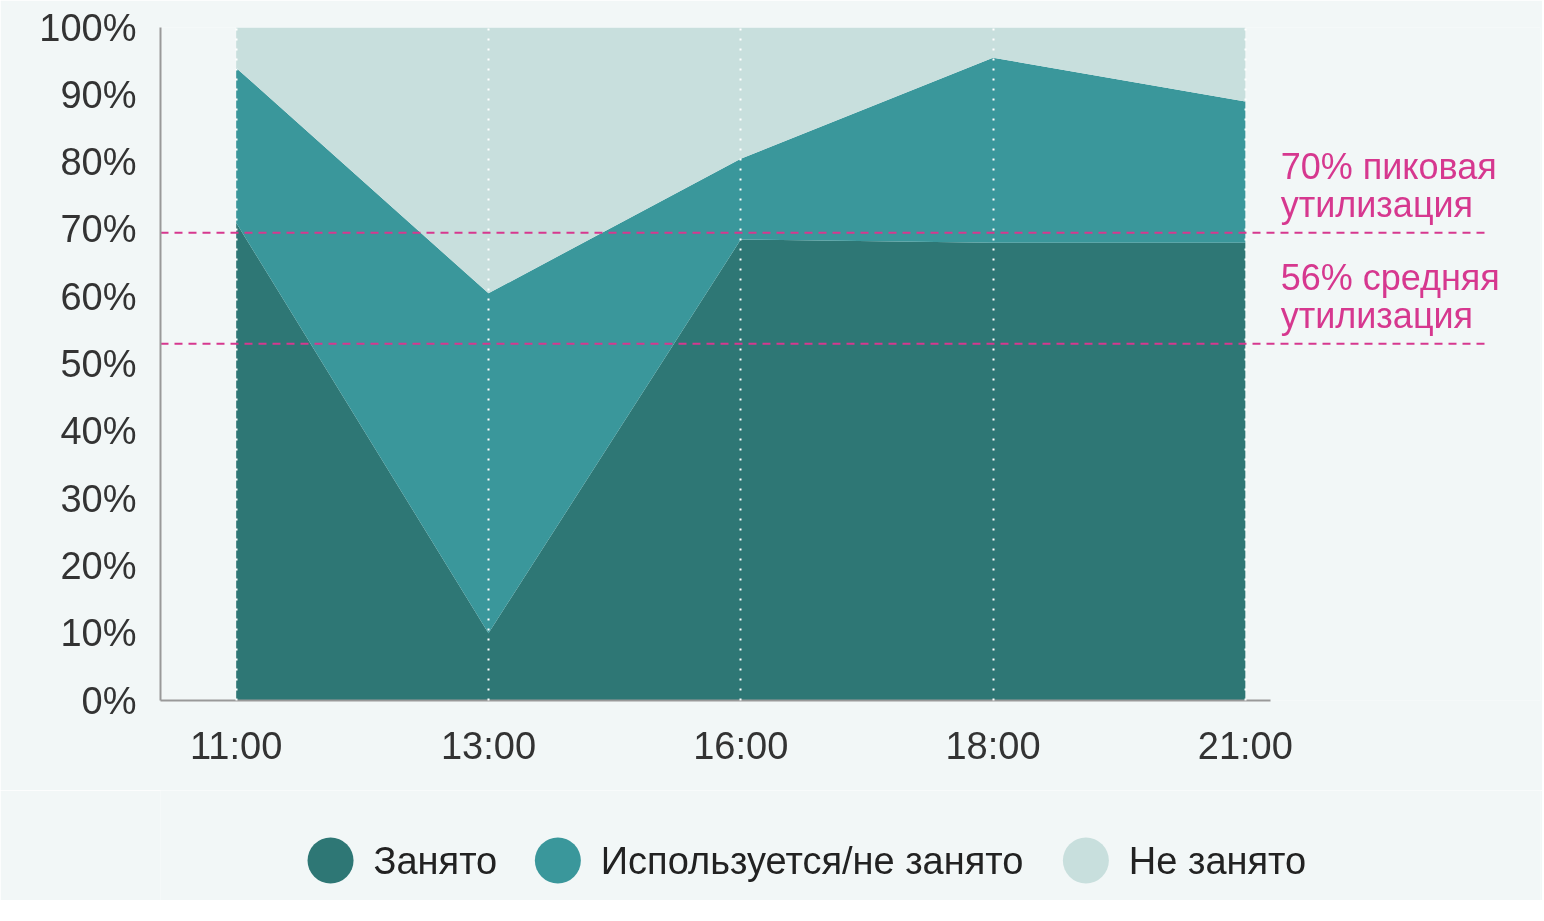 The image size is (1544, 921). Describe the element at coordinates (98, 229) in the screenshot. I see `y-tick-label: 70%` at that location.